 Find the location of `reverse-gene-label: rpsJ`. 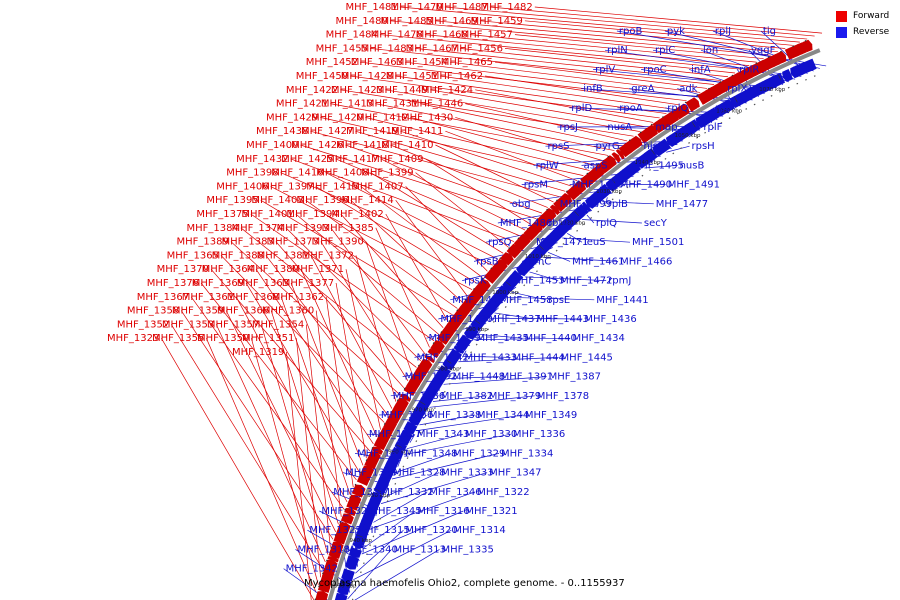

reverse-gene-label: rpsJ is located at coordinates (568, 127).